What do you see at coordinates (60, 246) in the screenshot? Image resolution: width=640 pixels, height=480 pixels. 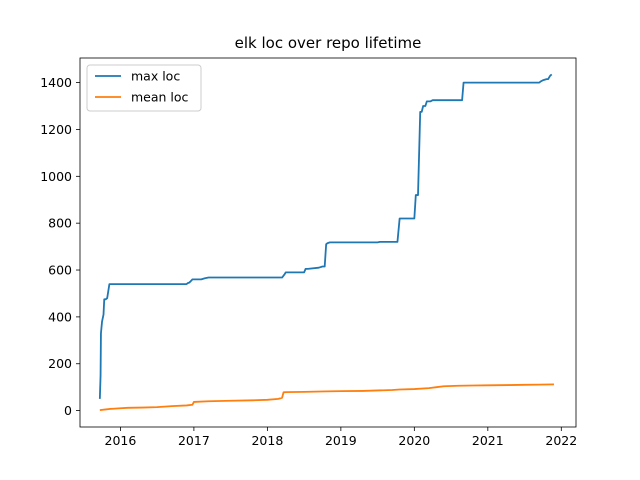 I see `y-axis: 0 200 400 600 800 1000 1200 1400` at bounding box center [60, 246].